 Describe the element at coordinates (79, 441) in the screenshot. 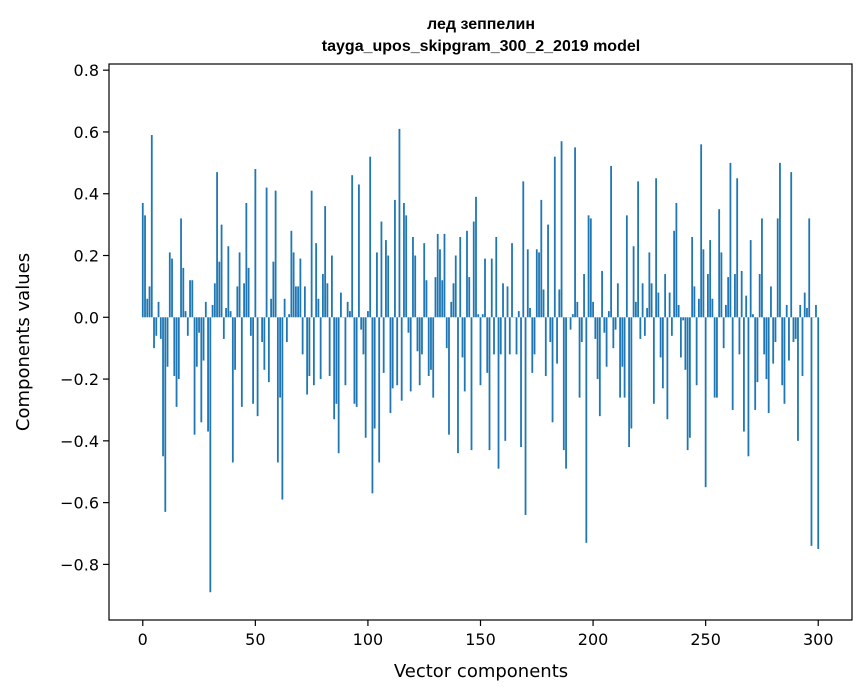

I see `y-tick-label: −0.4` at that location.